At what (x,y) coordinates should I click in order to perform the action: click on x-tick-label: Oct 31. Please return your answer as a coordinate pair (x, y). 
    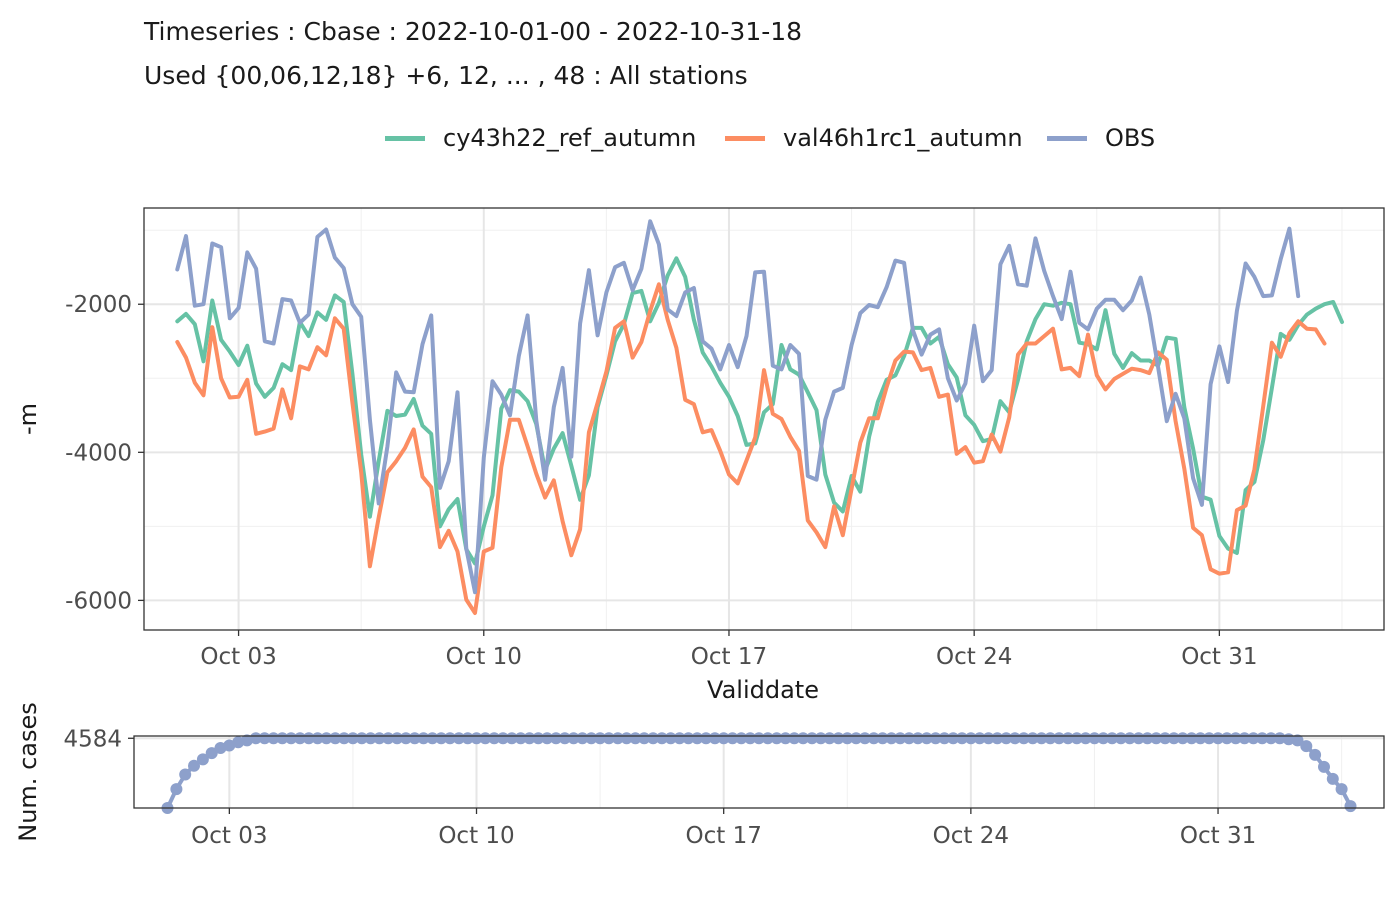
    Looking at the image, I should click on (1218, 836).